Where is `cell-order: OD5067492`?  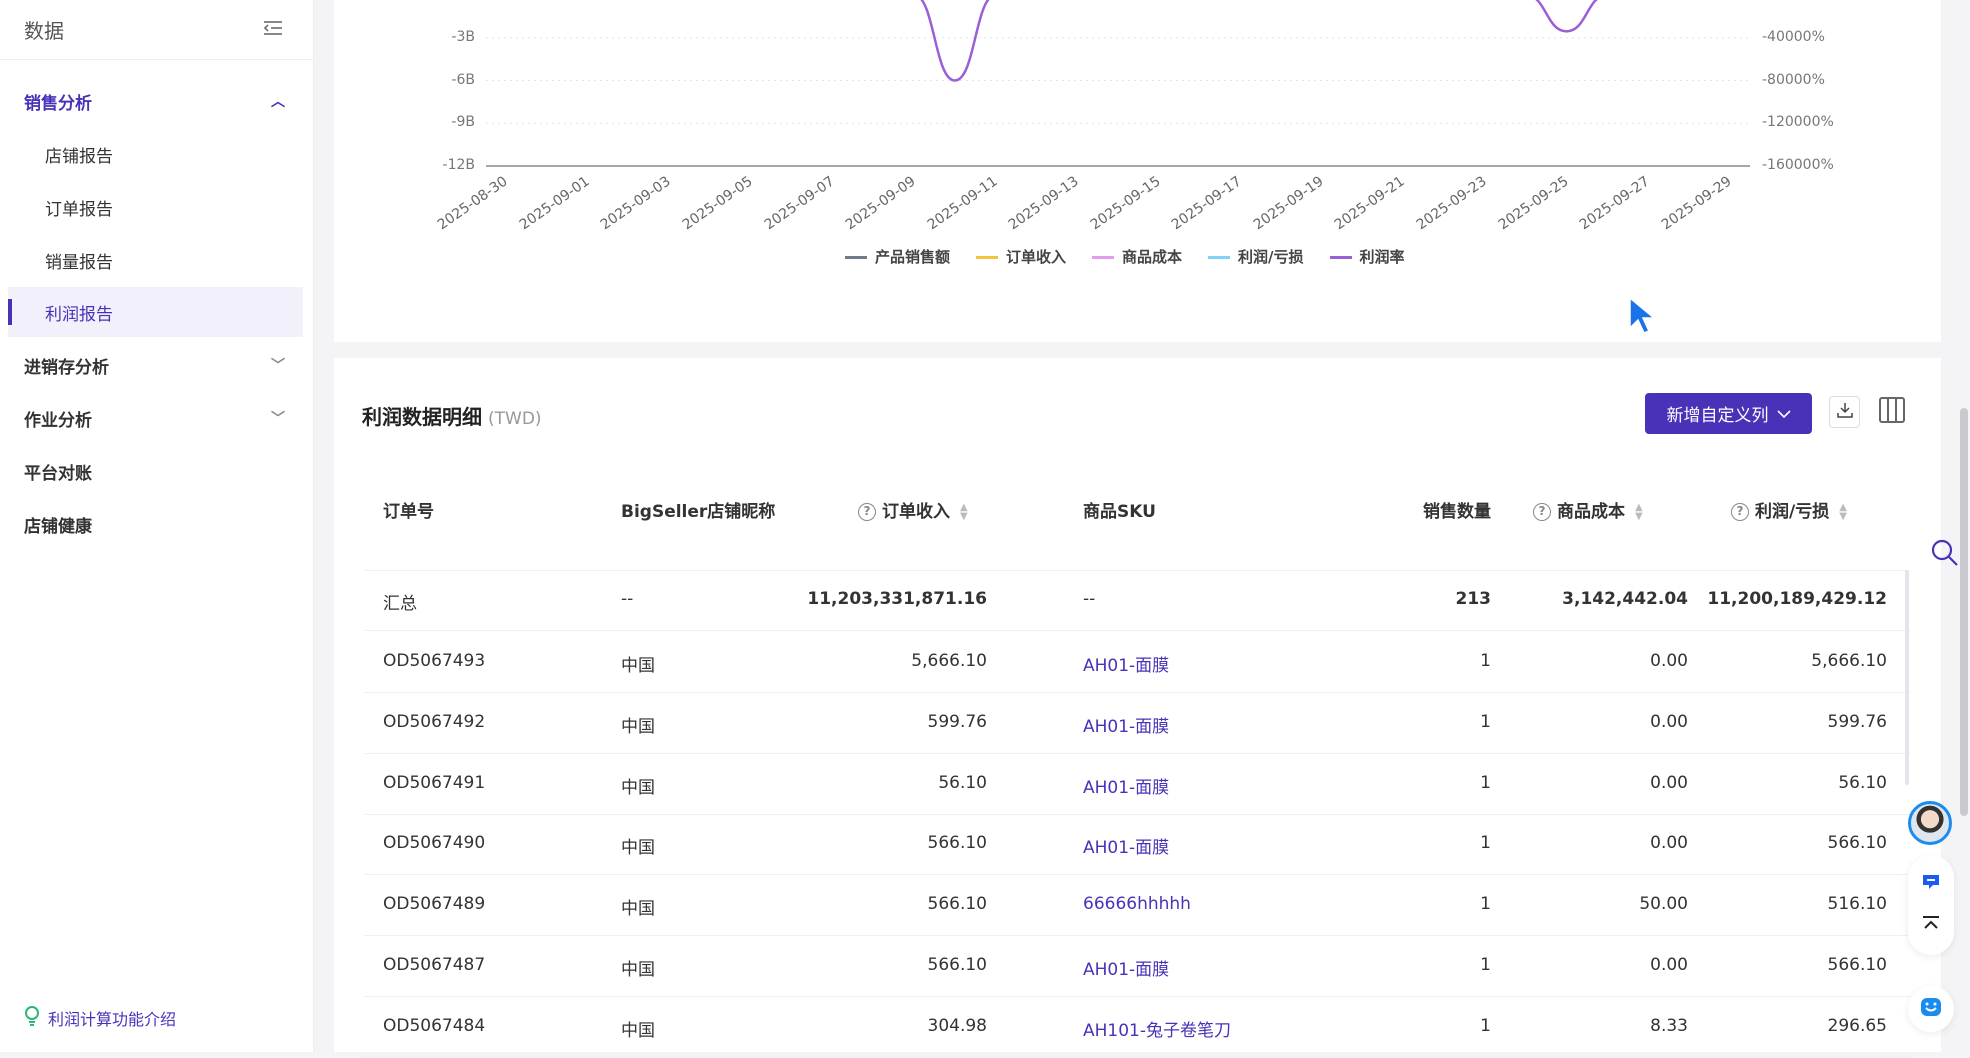 cell-order: OD5067492 is located at coordinates (434, 721).